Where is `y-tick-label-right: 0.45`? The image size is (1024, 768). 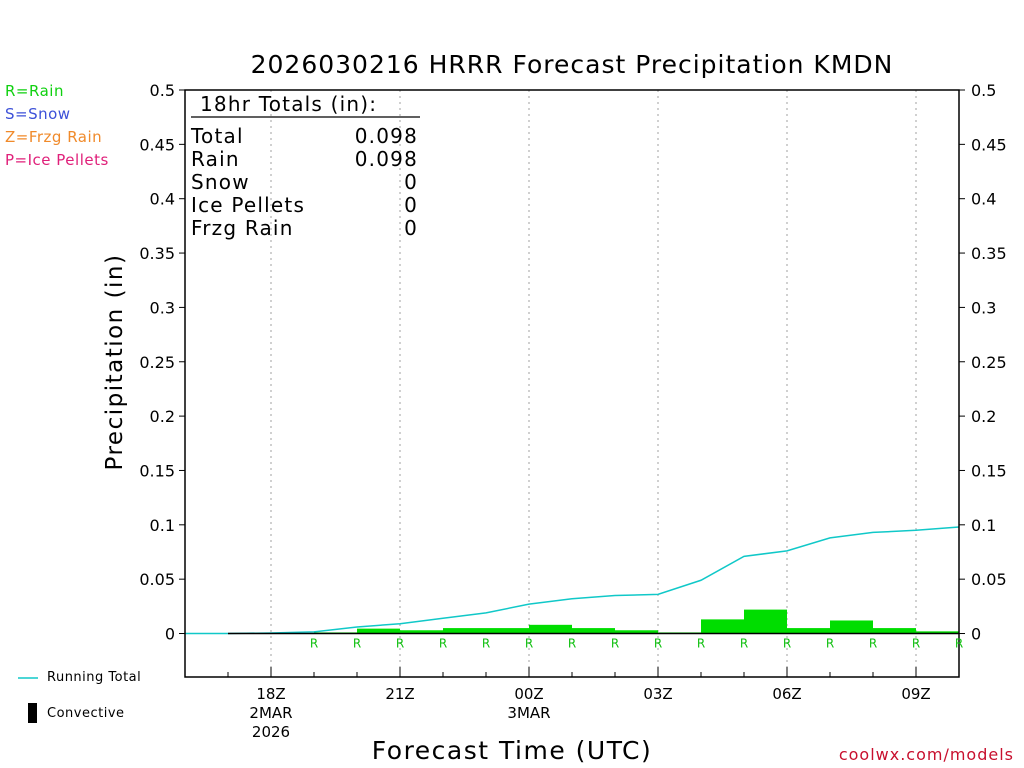
y-tick-label-right: 0.45 is located at coordinates (989, 144).